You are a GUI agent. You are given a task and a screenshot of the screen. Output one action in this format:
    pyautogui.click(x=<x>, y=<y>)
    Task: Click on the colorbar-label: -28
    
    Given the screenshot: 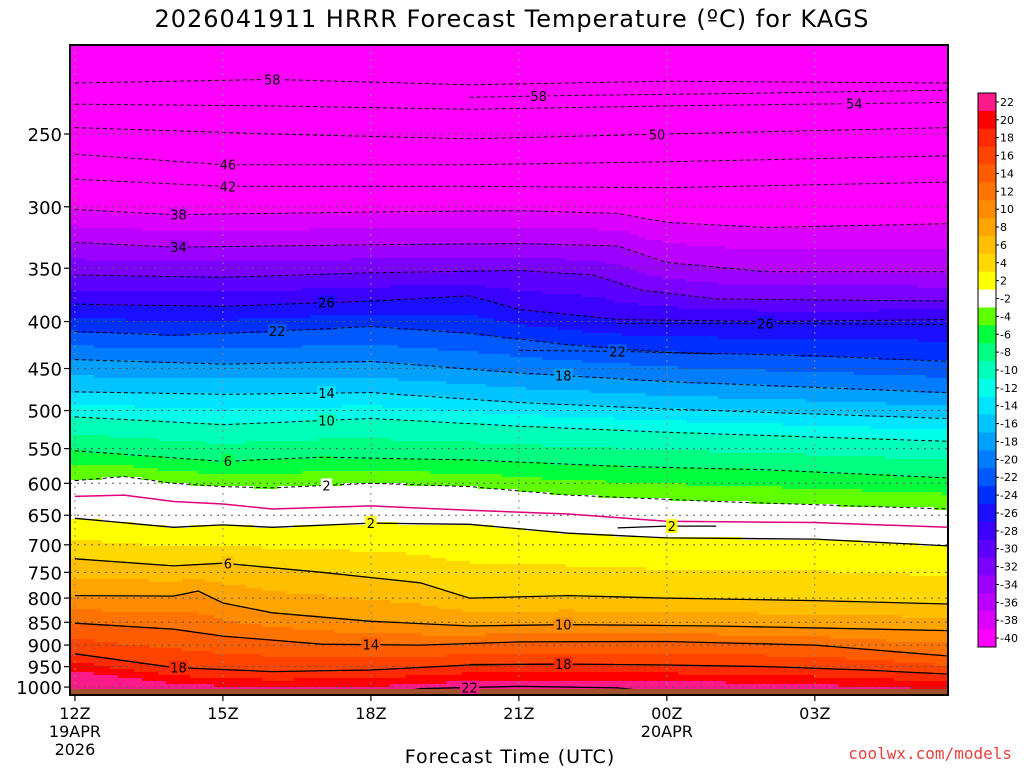 What is the action you would take?
    pyautogui.click(x=1009, y=531)
    